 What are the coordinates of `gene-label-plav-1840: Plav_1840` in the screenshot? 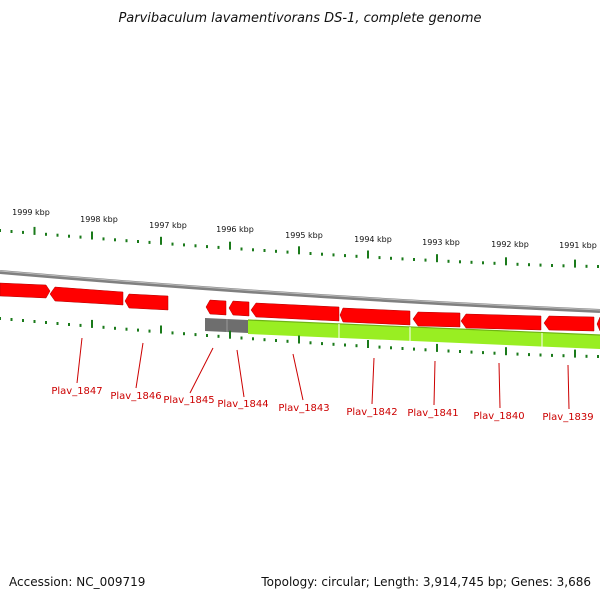 It's located at (498, 416).